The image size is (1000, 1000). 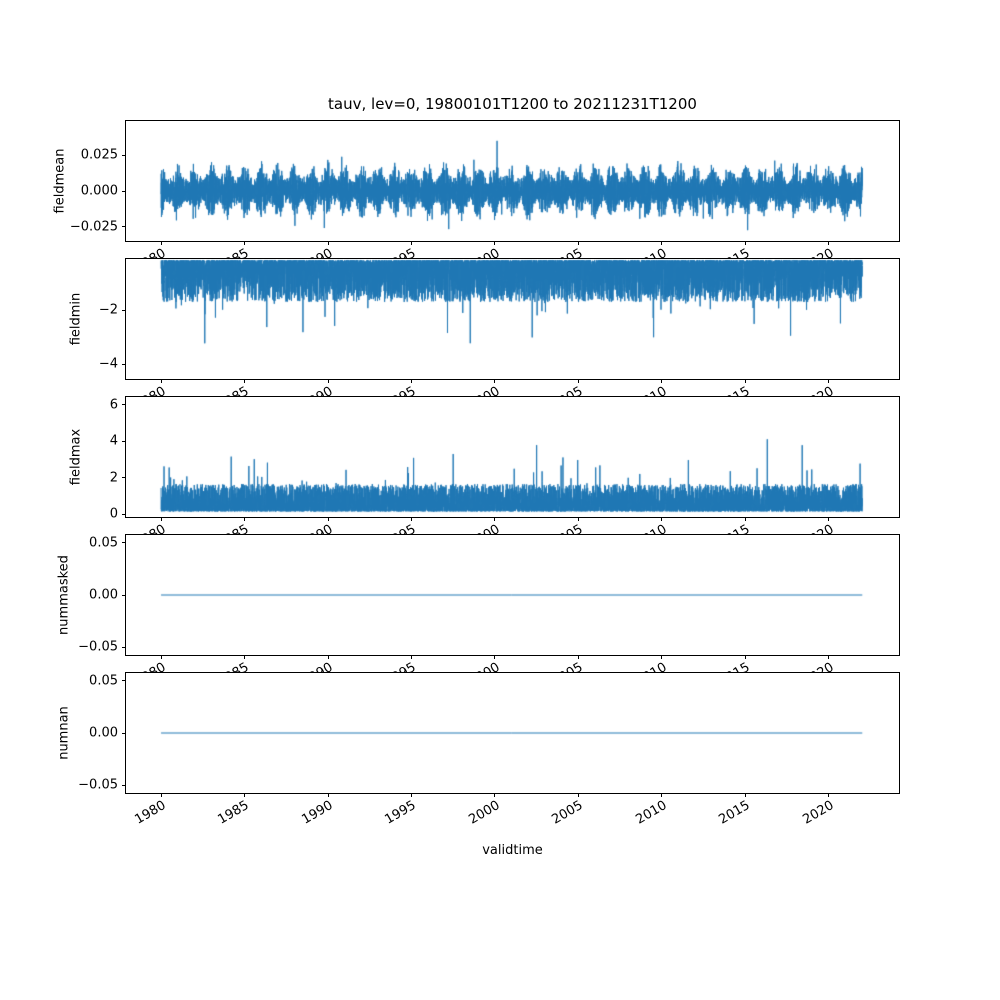 I want to click on y-tick-label: 0, so click(x=113, y=514).